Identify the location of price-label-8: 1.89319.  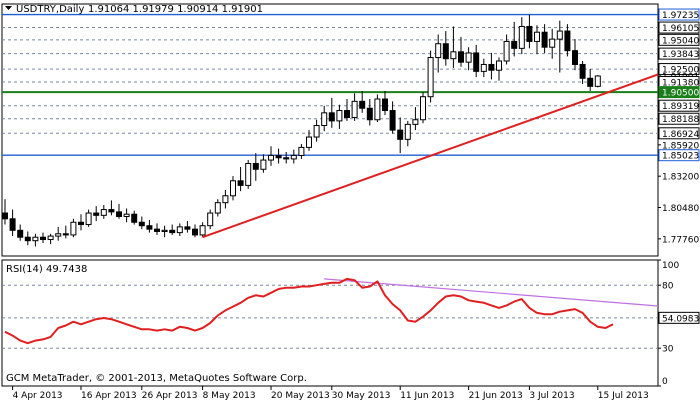
(680, 107).